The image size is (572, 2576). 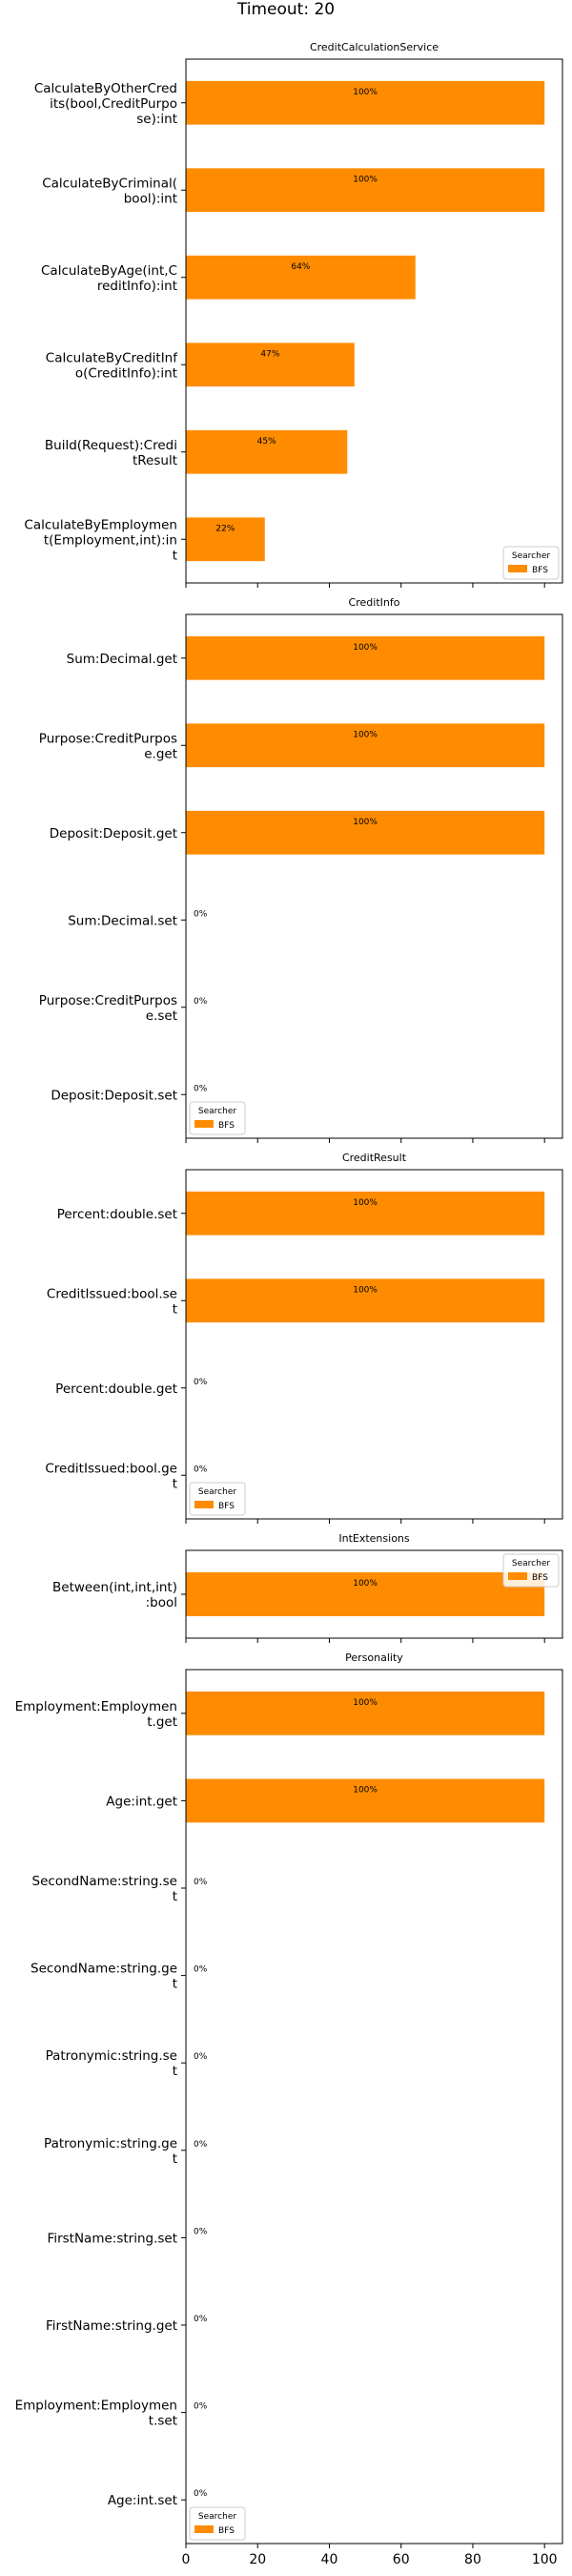 I want to click on category-label: Patronymic:string.se t, so click(x=111, y=2063).